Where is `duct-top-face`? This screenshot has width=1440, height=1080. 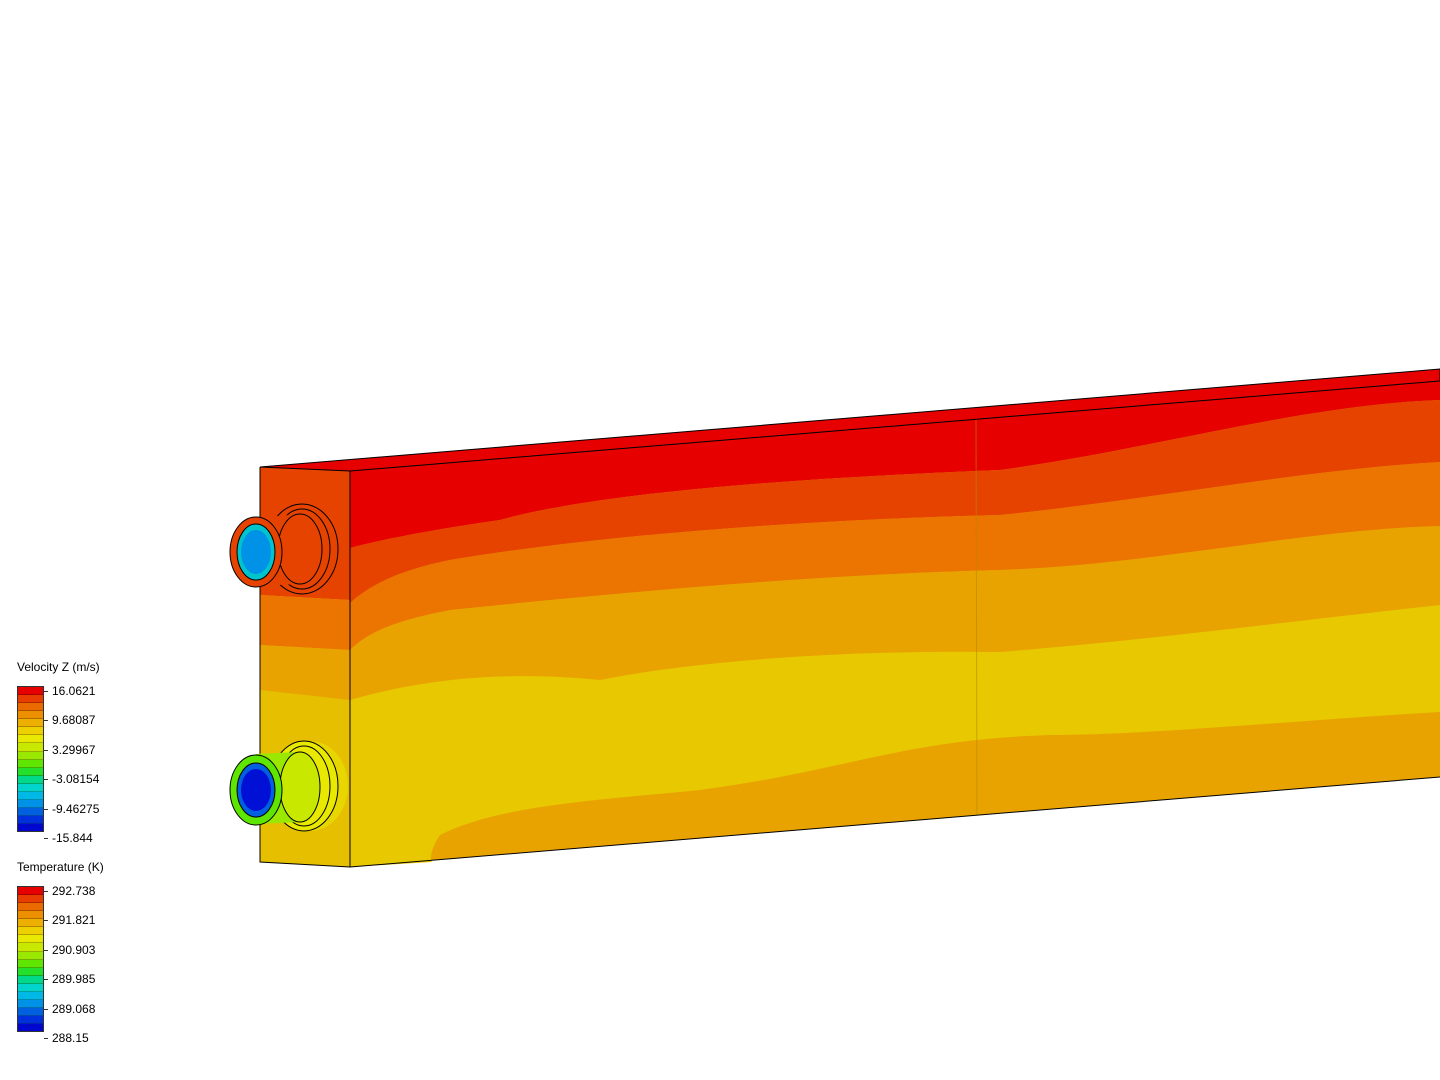 duct-top-face is located at coordinates (849, 420).